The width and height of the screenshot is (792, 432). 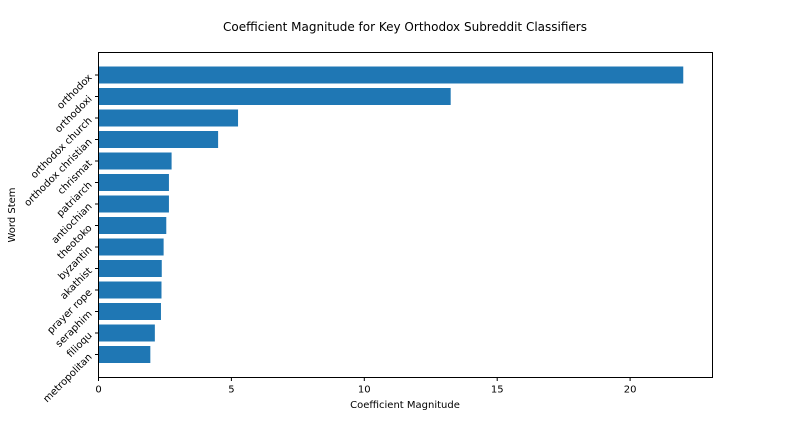 I want to click on bar-theotoko, so click(x=132, y=225).